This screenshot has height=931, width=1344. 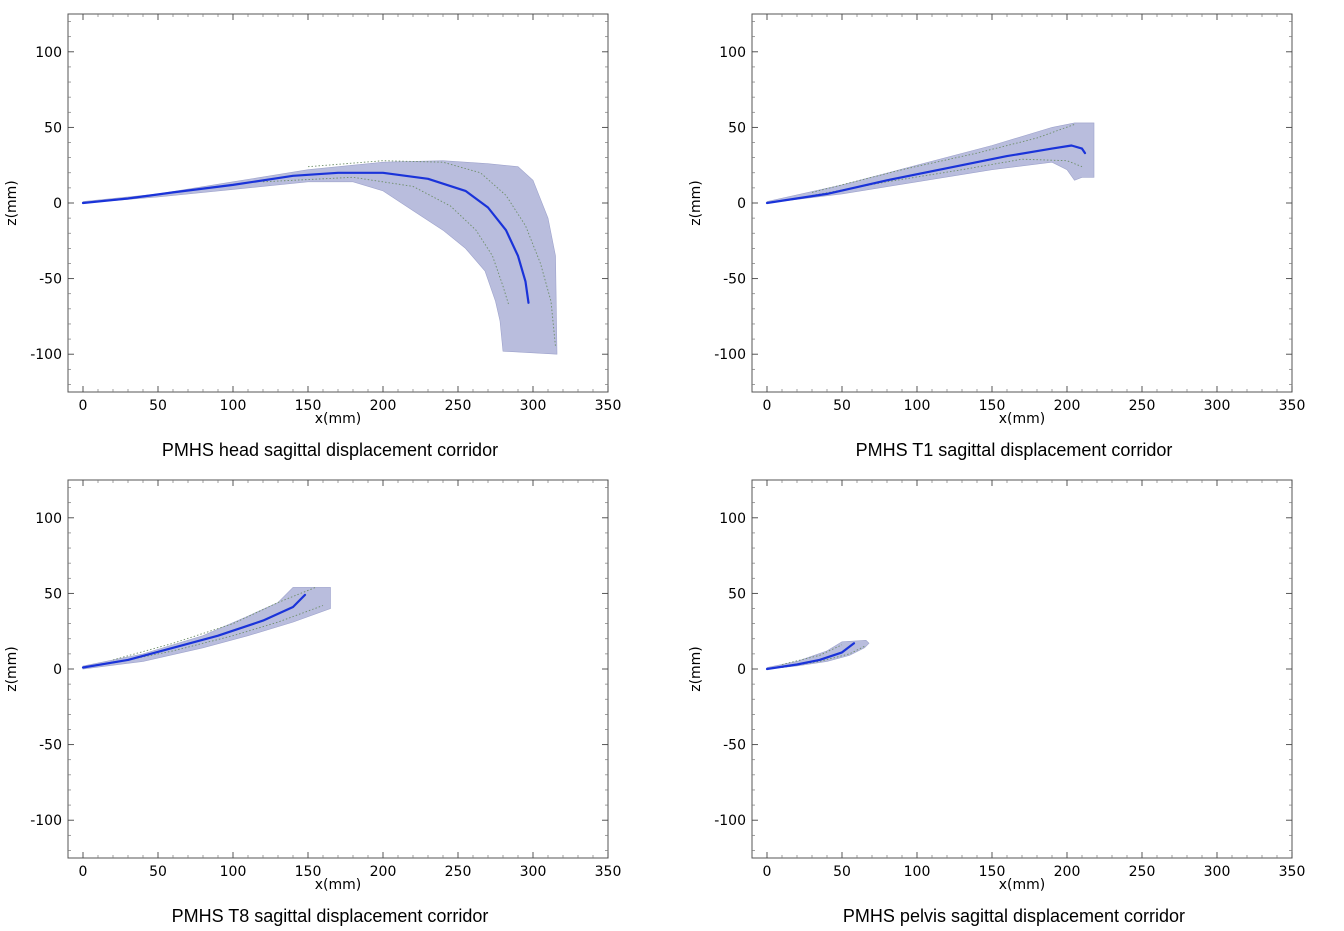 What do you see at coordinates (330, 916) in the screenshot?
I see `chart-caption: PMHS T8 sagittal displacement corridor` at bounding box center [330, 916].